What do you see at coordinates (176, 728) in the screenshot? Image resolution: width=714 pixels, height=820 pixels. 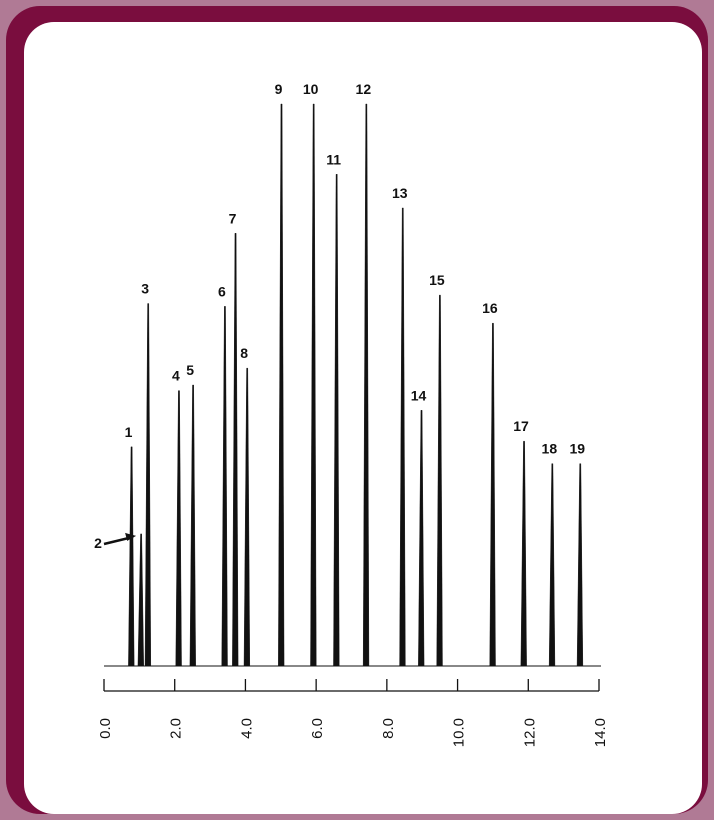 I see `x-tick-label: 2.0` at bounding box center [176, 728].